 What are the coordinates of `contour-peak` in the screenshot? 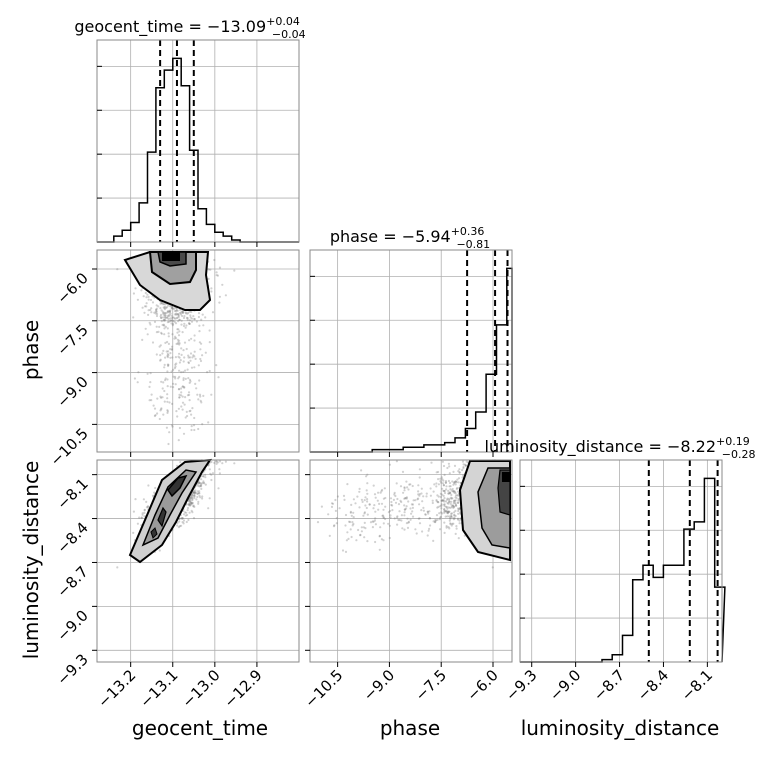 It's located at (506, 477).